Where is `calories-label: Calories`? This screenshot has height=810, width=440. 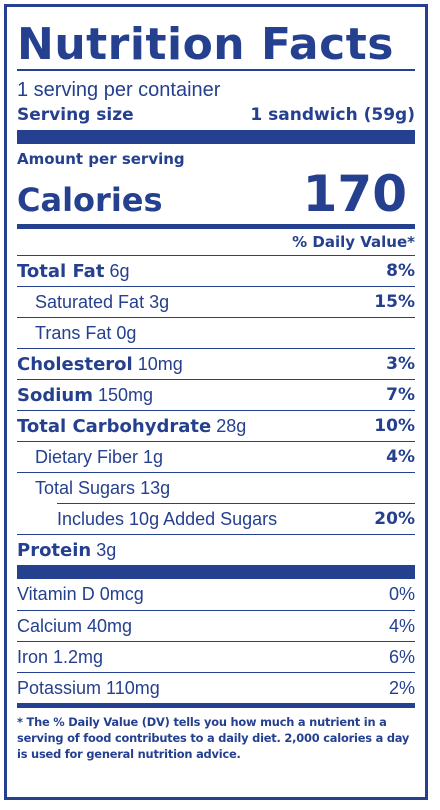
calories-label: Calories is located at coordinates (90, 200).